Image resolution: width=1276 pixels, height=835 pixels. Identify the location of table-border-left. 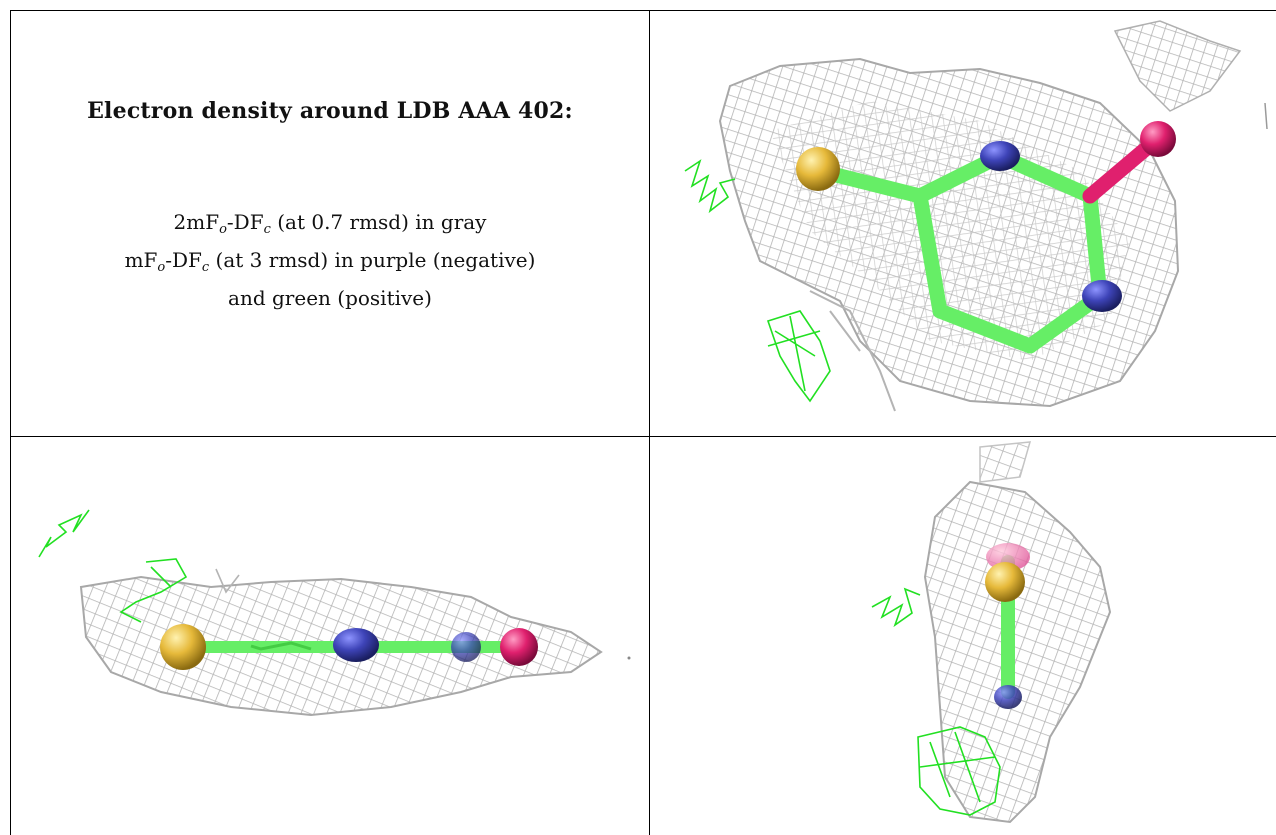
(10, 422).